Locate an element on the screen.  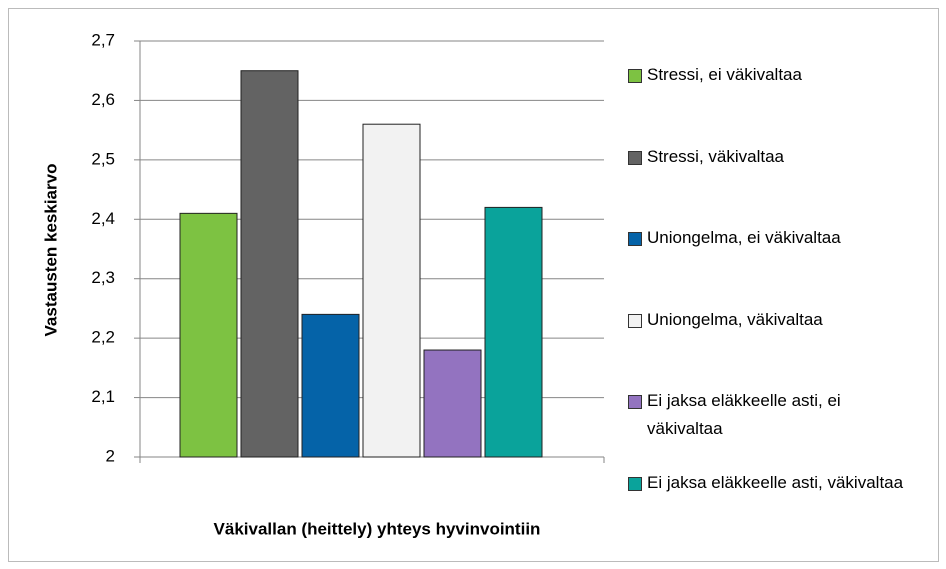
legend-item: Stressi, väkivaltaa is located at coordinates (773, 157).